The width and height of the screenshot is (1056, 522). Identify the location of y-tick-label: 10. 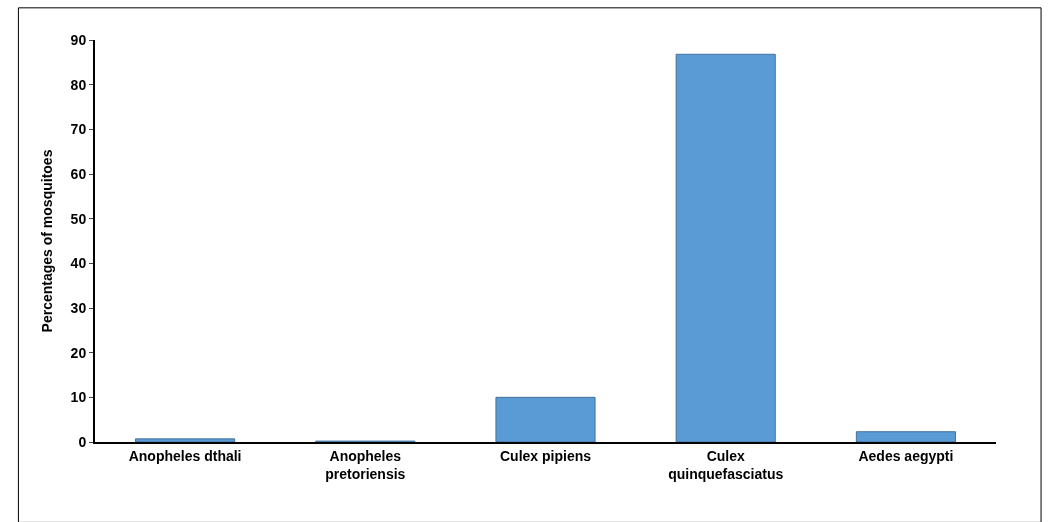
(78, 397).